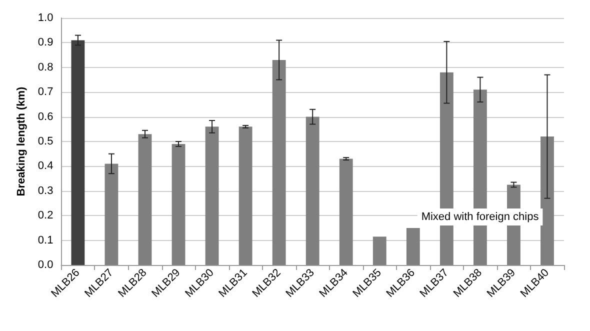 The image size is (590, 331). What do you see at coordinates (480, 217) in the screenshot?
I see `annotation: Mixed with foreign chips` at bounding box center [480, 217].